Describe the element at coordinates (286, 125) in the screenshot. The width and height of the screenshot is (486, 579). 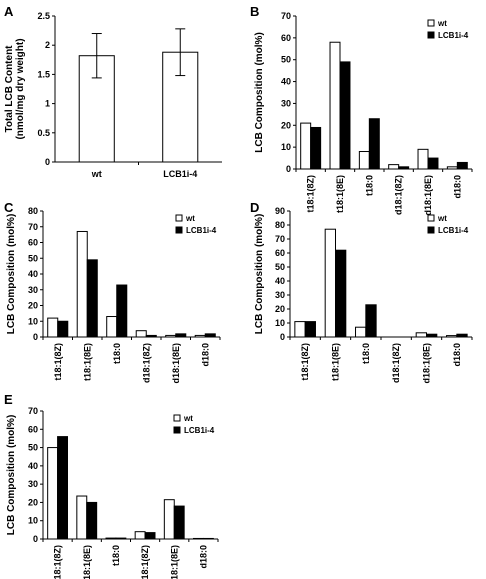
I see `y-tick-label-b: 20` at that location.